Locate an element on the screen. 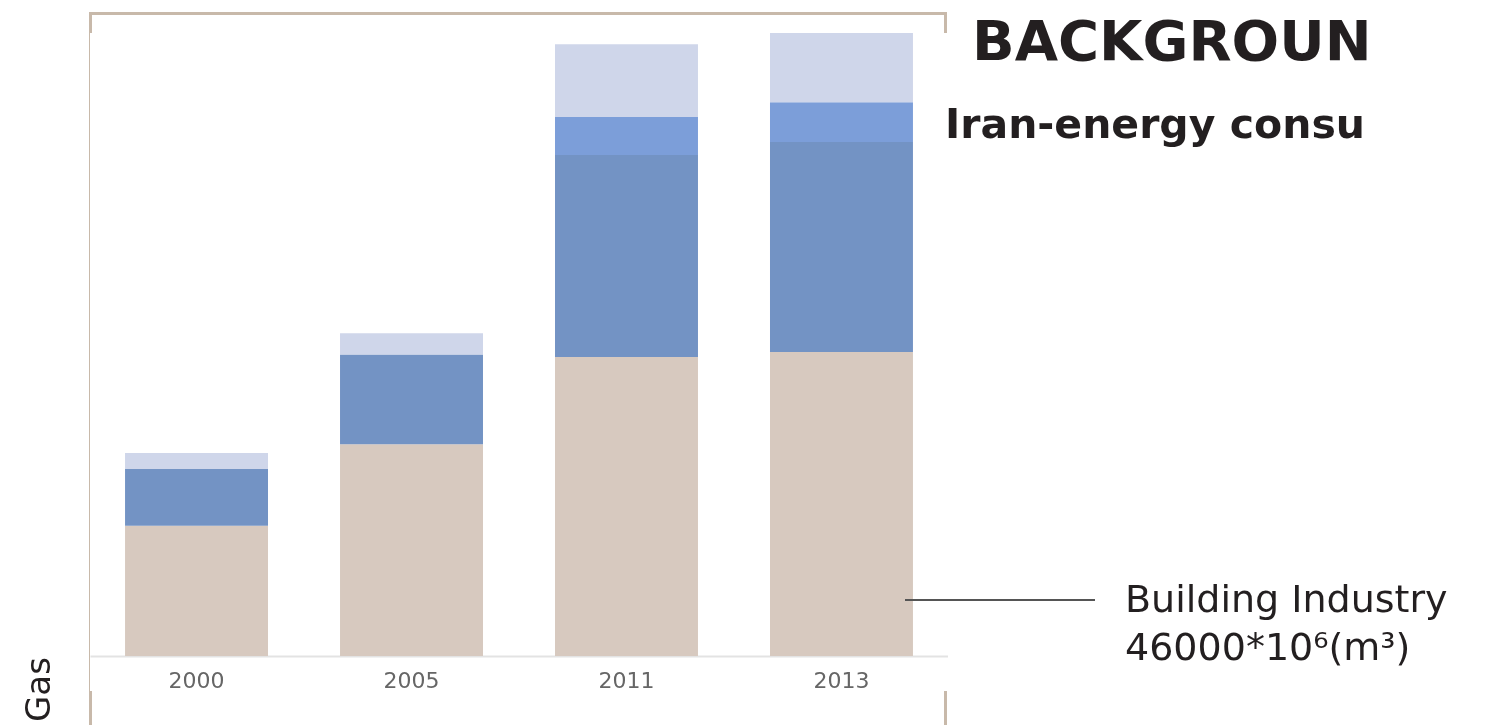 Image resolution: width=1497 pixels, height=725 pixels. text: Building Industry 46000*10⁶(m³) is located at coordinates (1286, 623).